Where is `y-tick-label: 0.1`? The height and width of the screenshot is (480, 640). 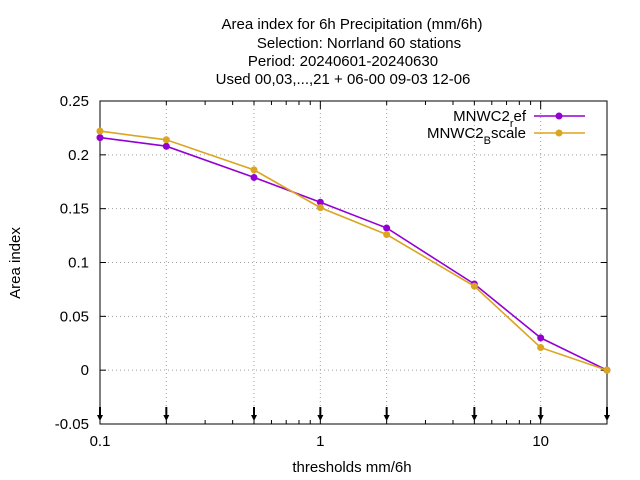 y-tick-label: 0.1 is located at coordinates (78, 263).